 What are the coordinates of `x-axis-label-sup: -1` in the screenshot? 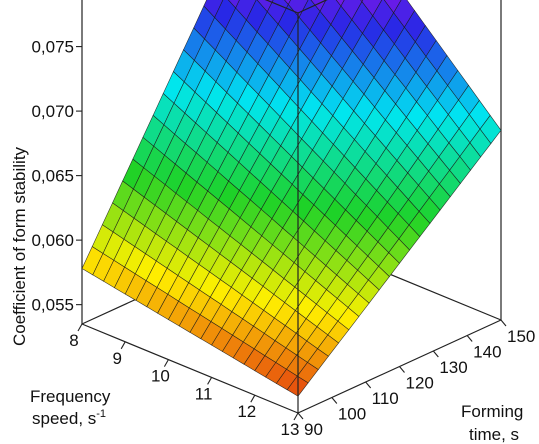 It's located at (101, 414).